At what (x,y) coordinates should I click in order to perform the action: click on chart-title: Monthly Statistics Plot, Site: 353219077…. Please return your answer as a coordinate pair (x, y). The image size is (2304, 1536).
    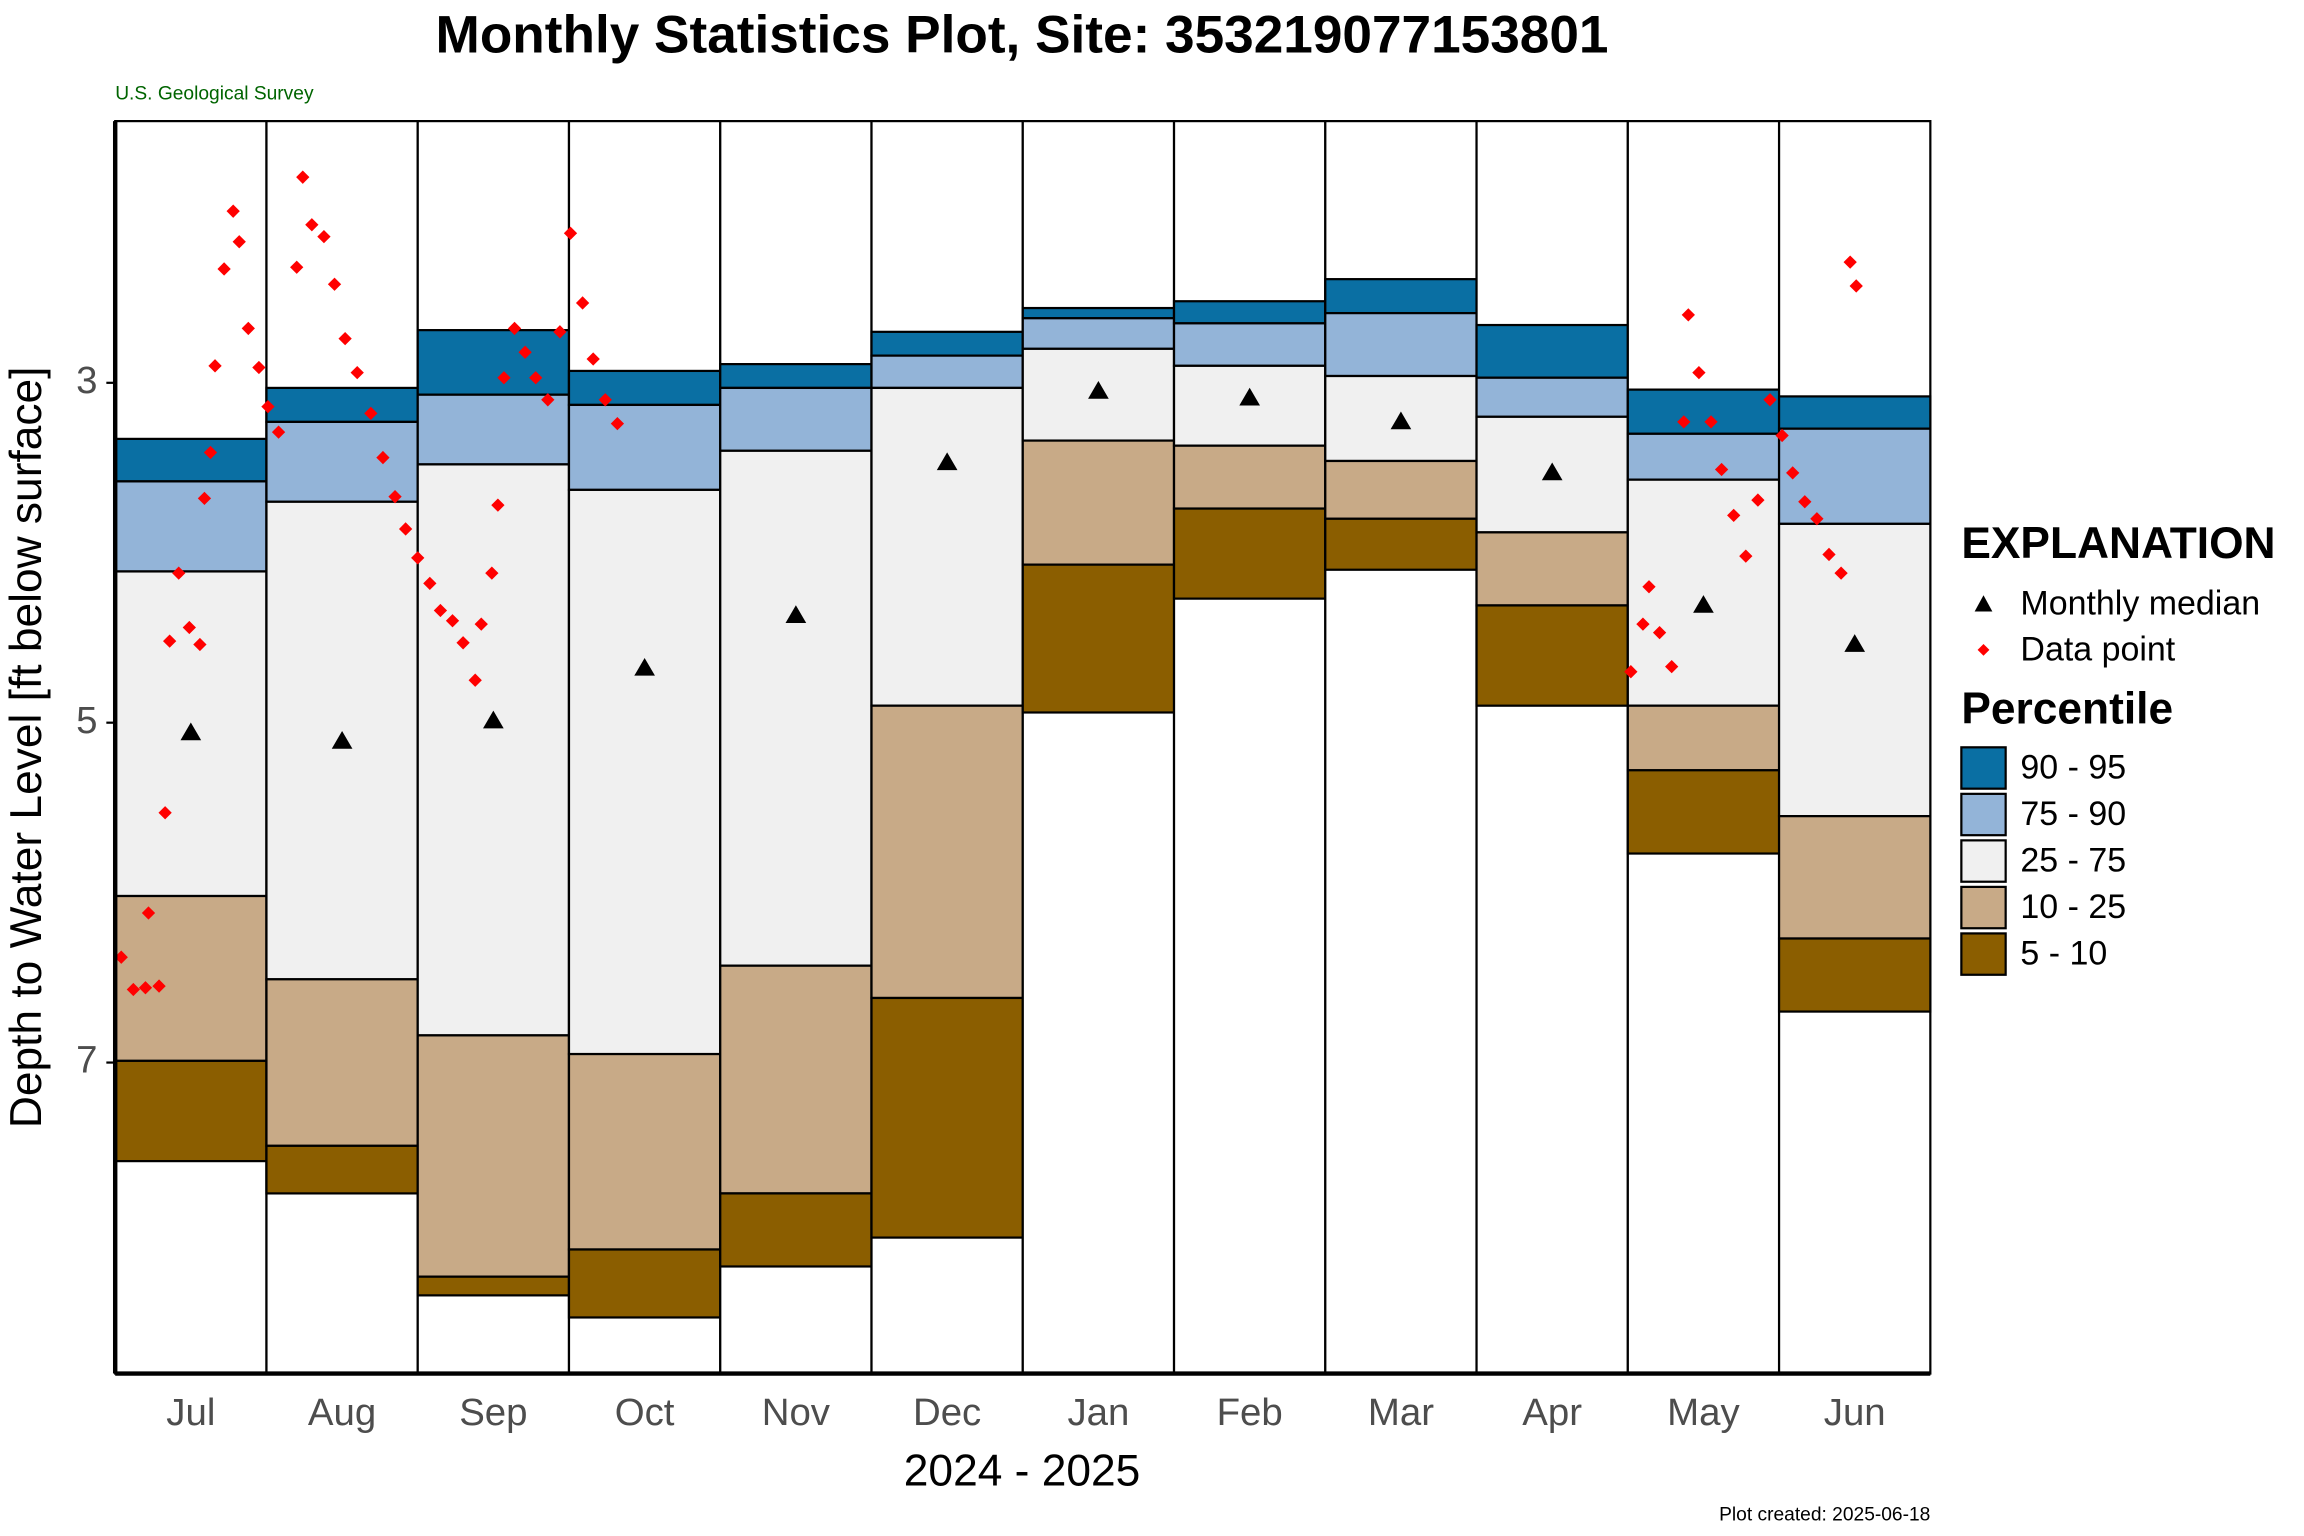
    Looking at the image, I should click on (1022, 34).